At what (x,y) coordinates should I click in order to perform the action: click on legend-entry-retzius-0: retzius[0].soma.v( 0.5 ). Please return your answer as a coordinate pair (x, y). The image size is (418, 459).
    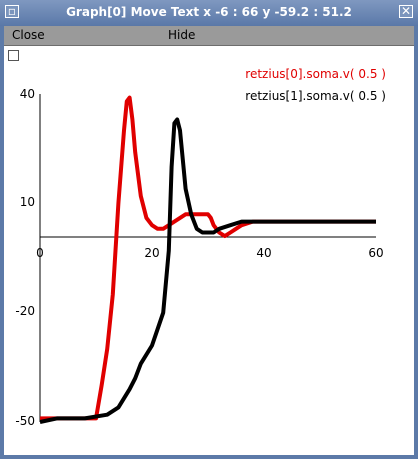
    Looking at the image, I should click on (315, 74).